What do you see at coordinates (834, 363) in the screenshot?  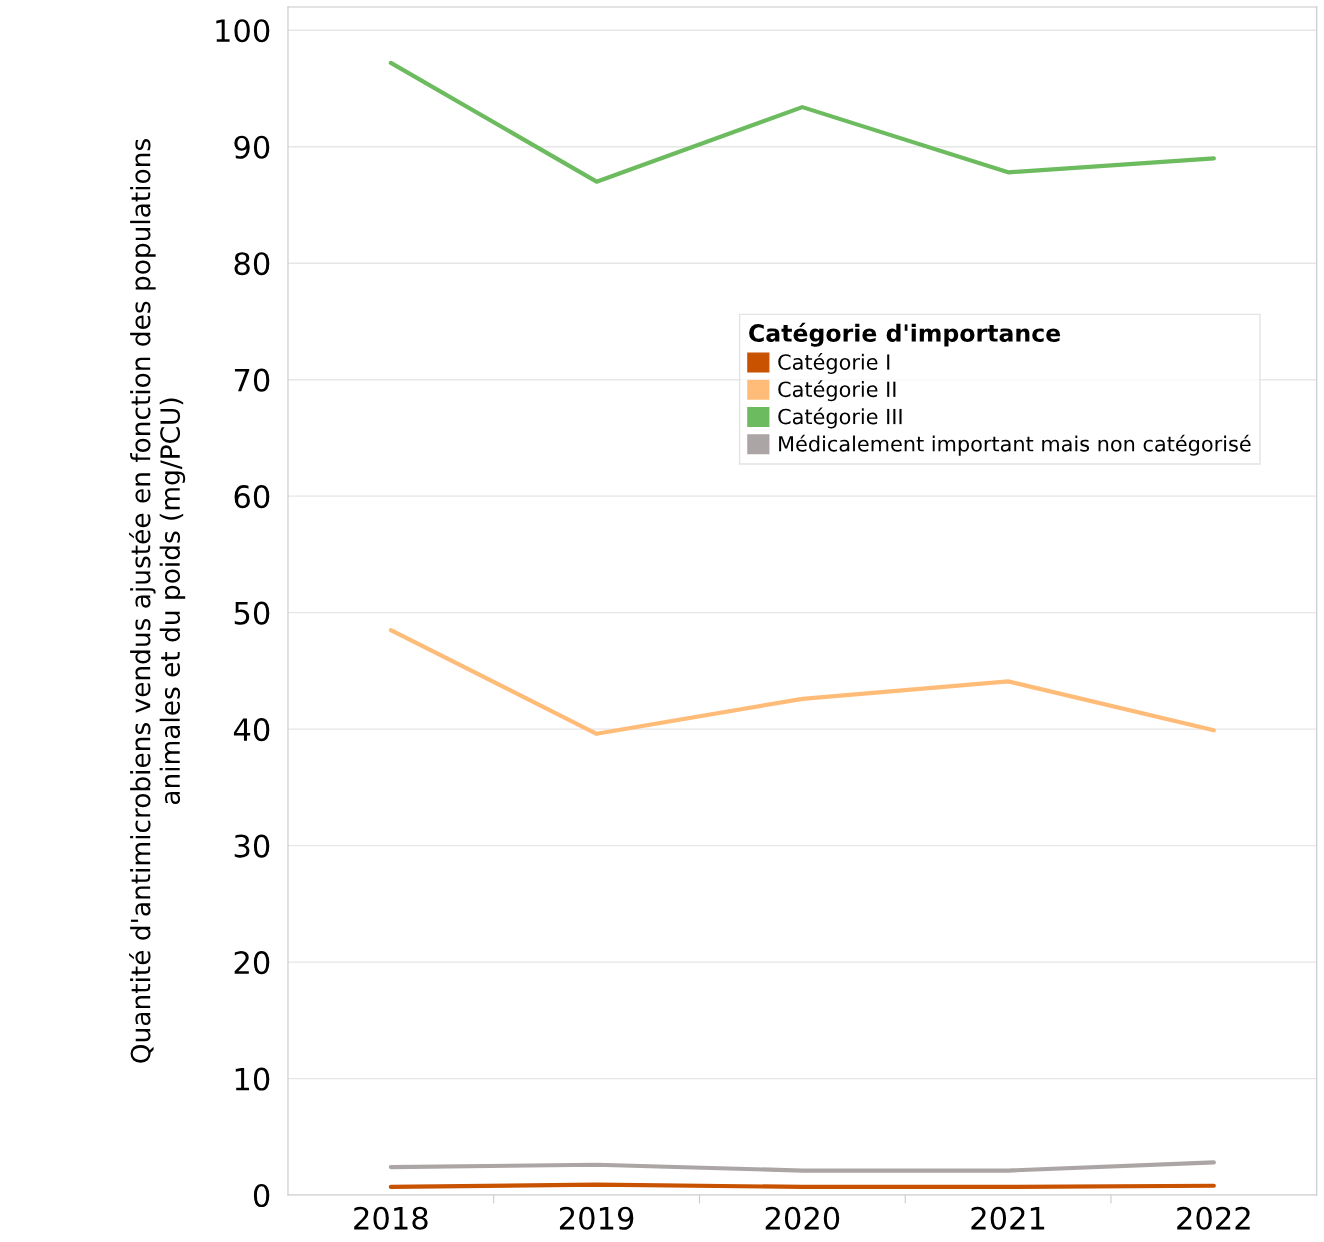 I see `legend-label: Catégorie I` at bounding box center [834, 363].